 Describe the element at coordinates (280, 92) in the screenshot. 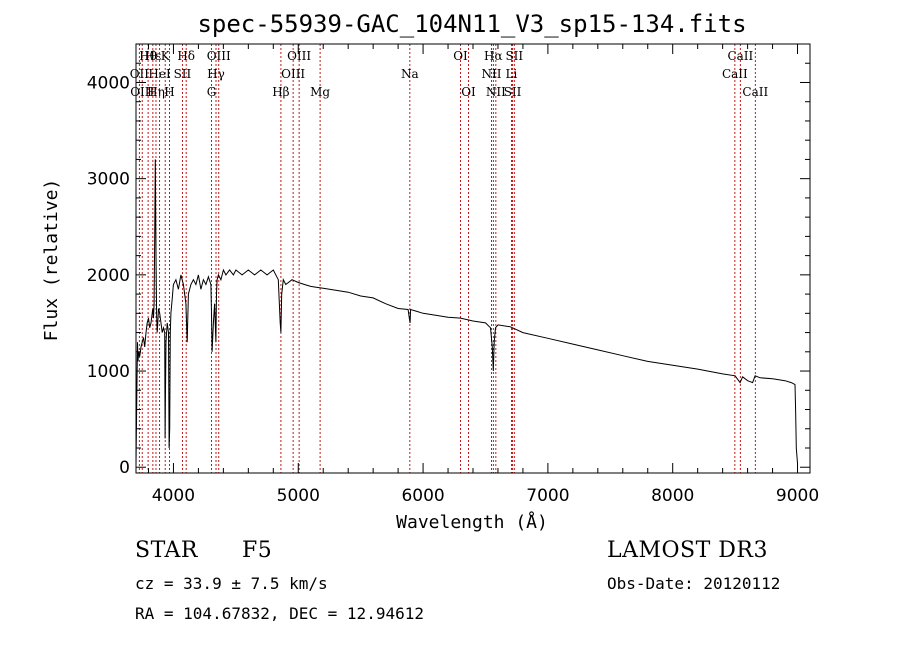

I see `line-label-15: Hβ` at that location.